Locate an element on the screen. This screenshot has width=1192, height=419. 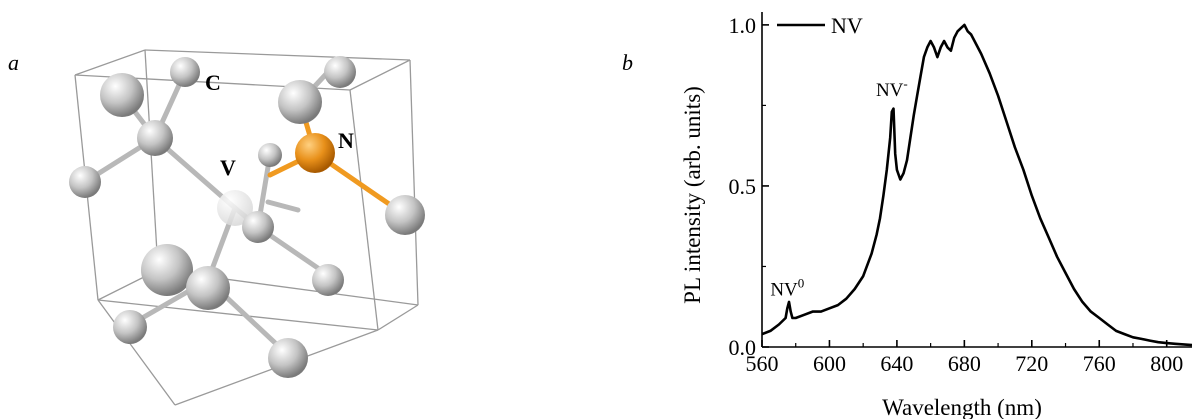
vacancy-label: V is located at coordinates (228, 167).